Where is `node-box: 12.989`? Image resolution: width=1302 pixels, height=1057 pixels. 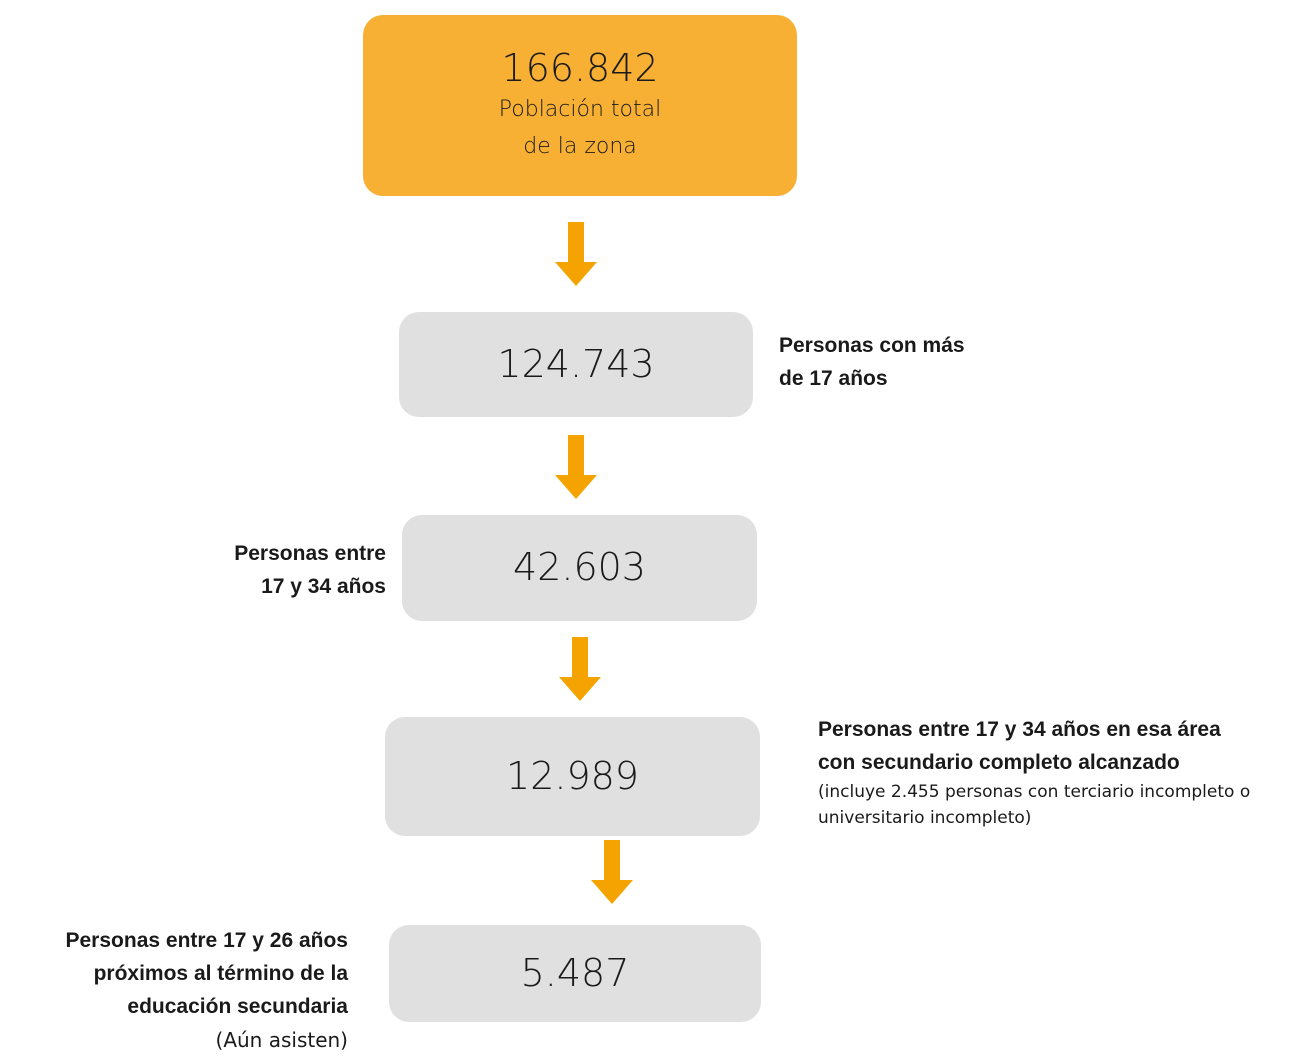 node-box: 12.989 is located at coordinates (572, 776).